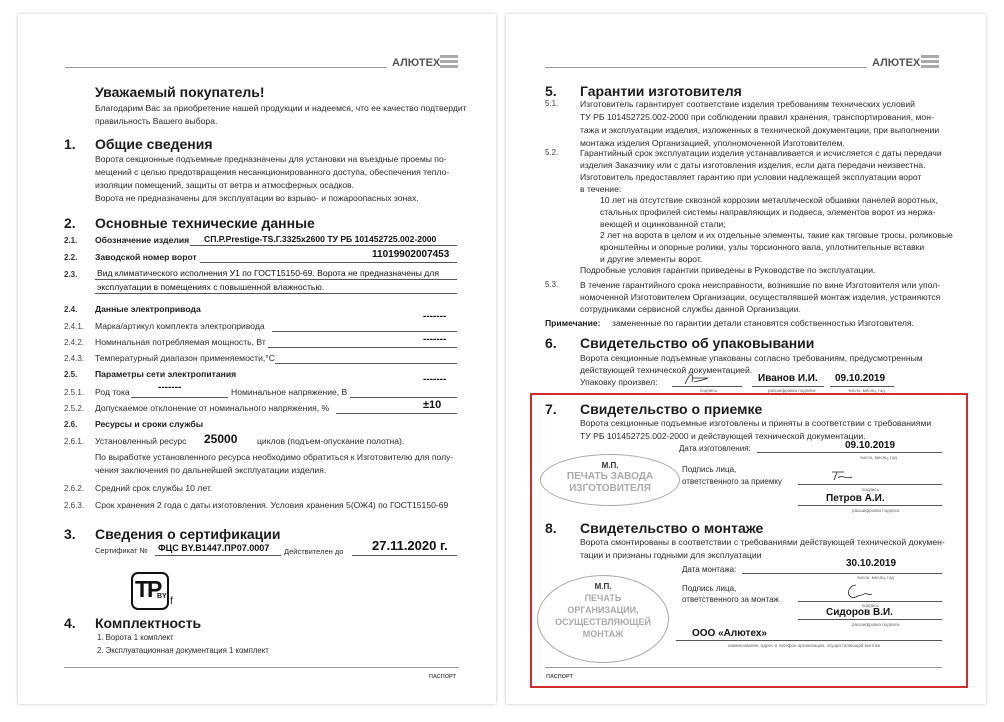 This screenshot has height=722, width=1004. I want to click on subsection-label: Данные электропривода, so click(148, 309).